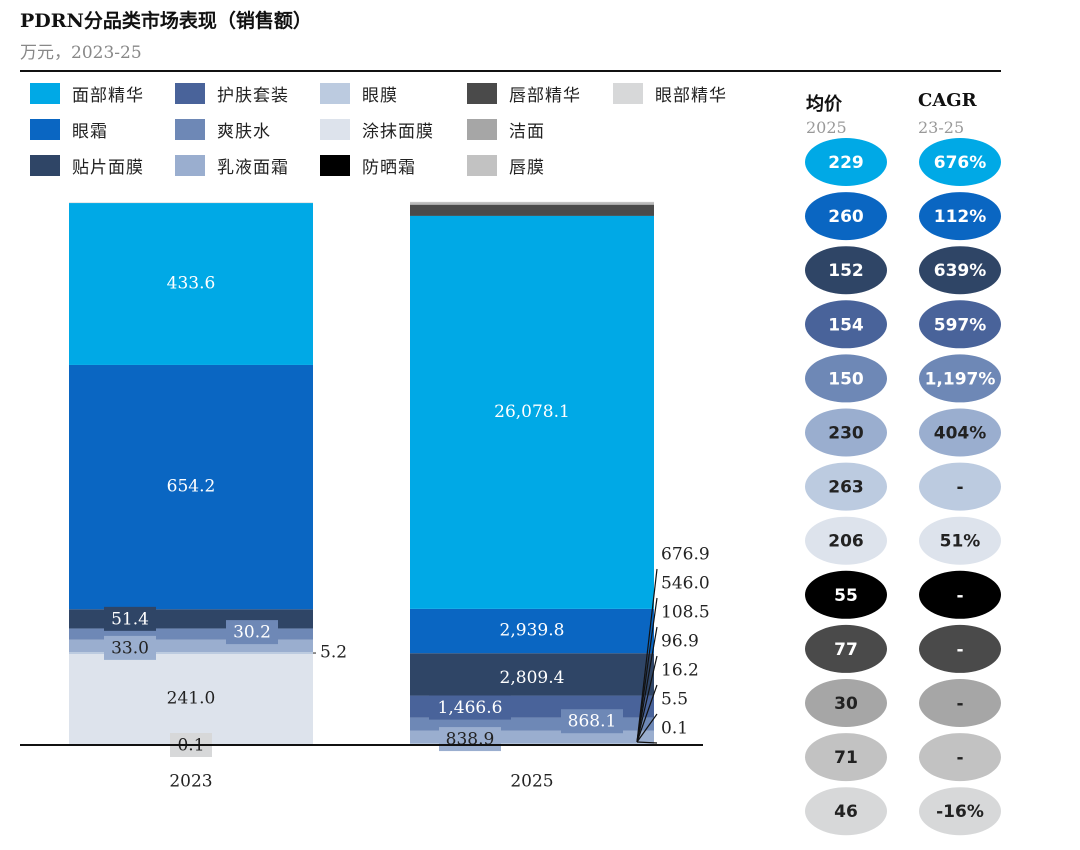 This screenshot has height=850, width=1080. What do you see at coordinates (166, 21) in the screenshot?
I see `chart-title: PDRN分品类市场表现（销售额）` at bounding box center [166, 21].